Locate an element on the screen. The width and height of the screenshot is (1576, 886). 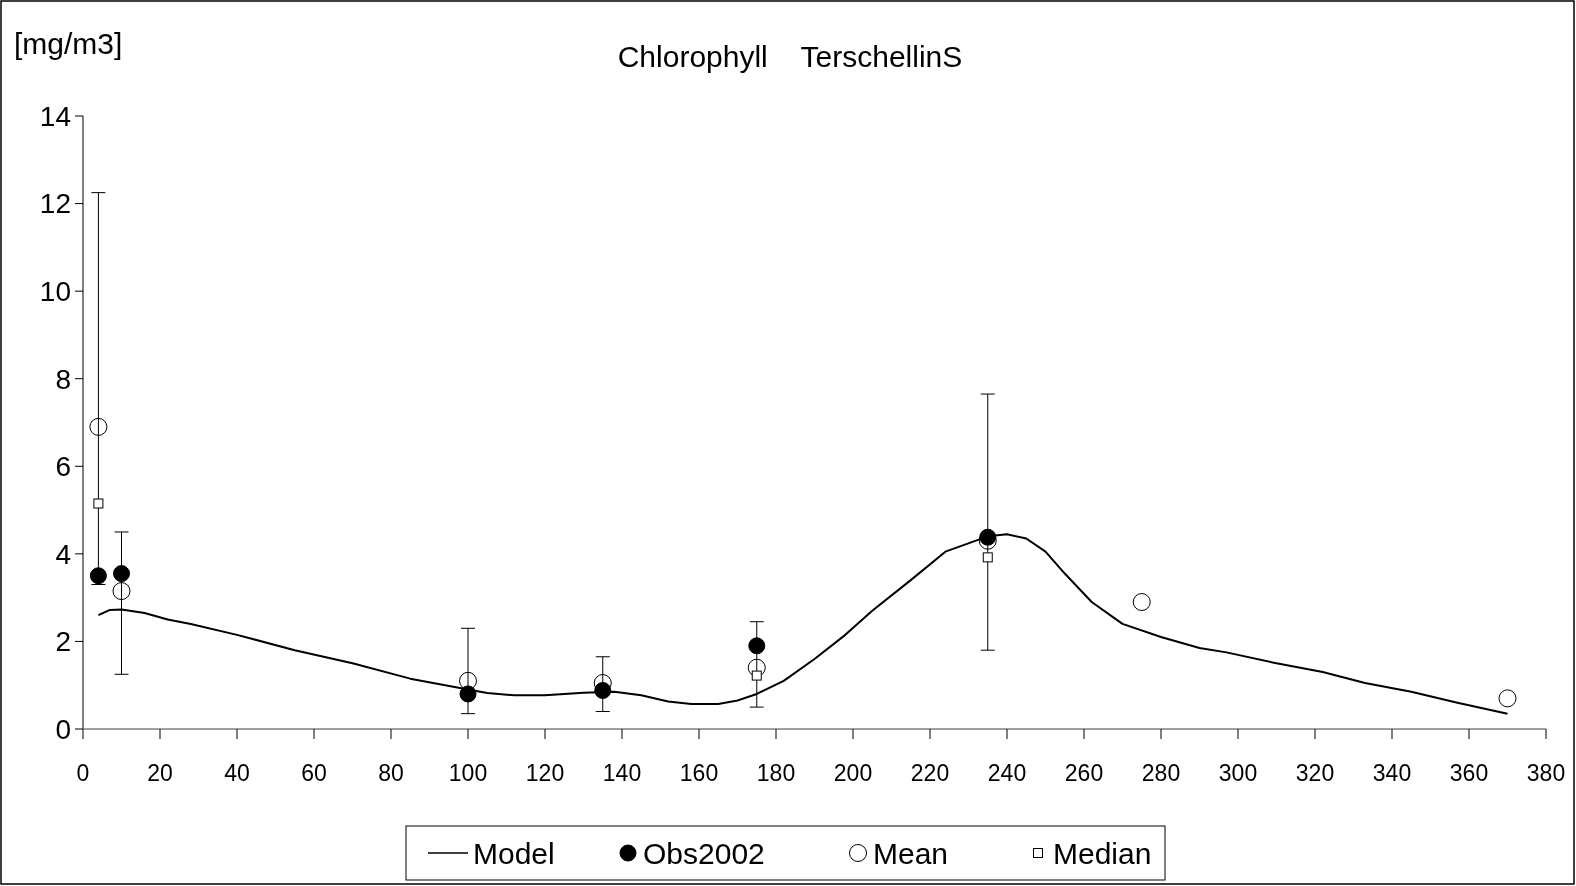
x-tick-label: 60 is located at coordinates (314, 773).